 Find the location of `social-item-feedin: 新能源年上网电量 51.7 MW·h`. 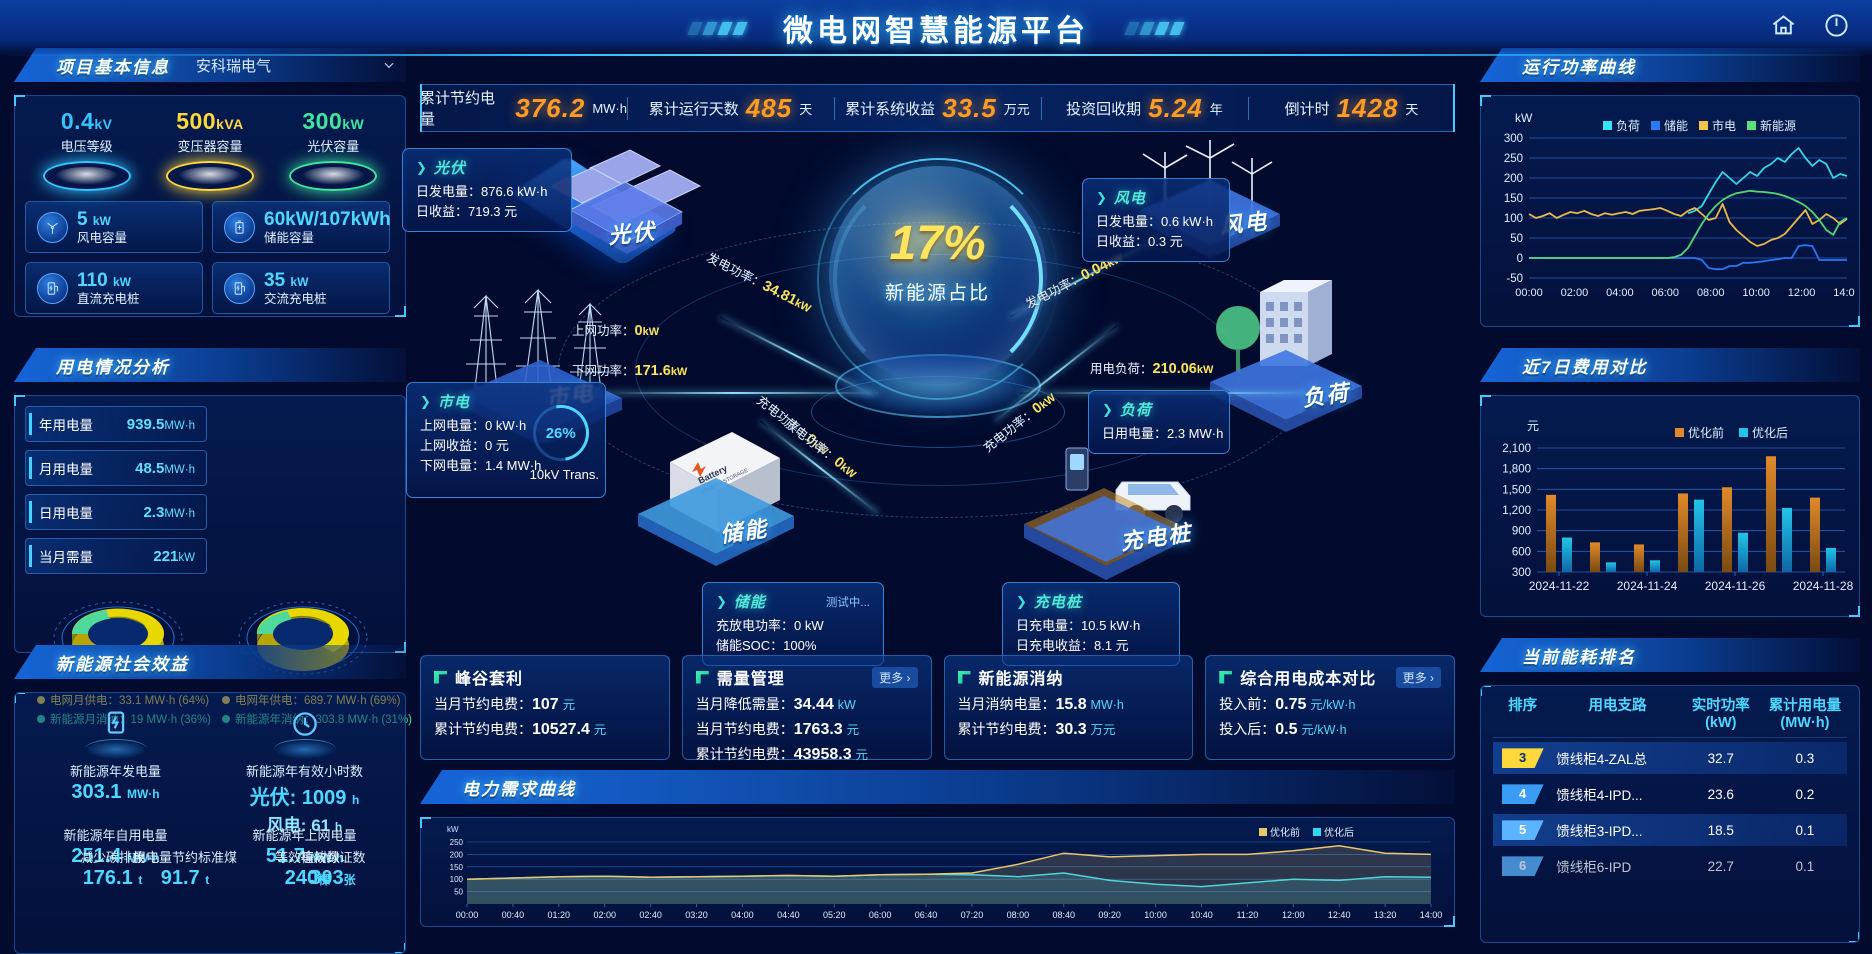

social-item-feedin: 新能源年上网电量 51.7 MW·h is located at coordinates (304, 861).